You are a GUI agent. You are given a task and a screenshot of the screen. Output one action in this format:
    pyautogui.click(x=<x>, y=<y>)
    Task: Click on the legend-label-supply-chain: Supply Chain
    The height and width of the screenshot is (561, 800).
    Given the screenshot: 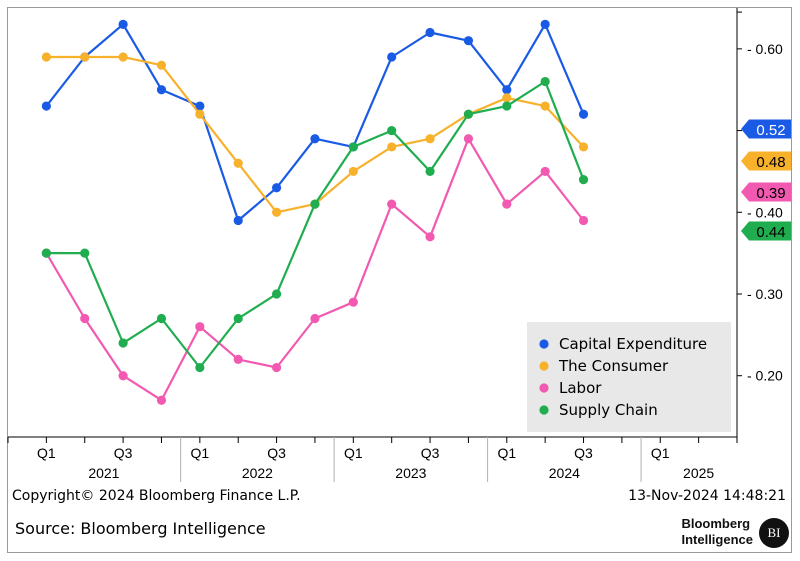 What is the action you would take?
    pyautogui.click(x=608, y=410)
    